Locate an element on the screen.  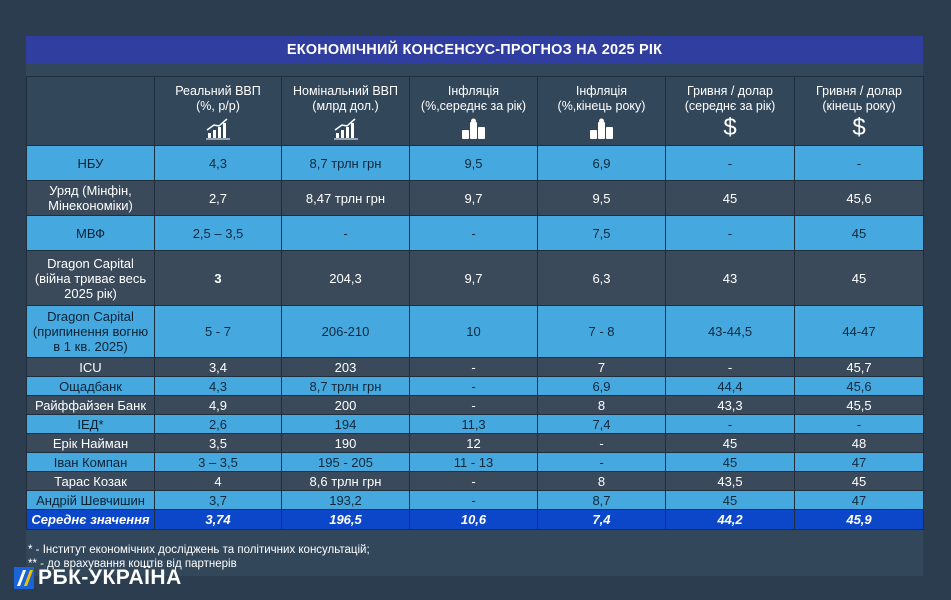
table-cell: 45,7 is located at coordinates (859, 367).